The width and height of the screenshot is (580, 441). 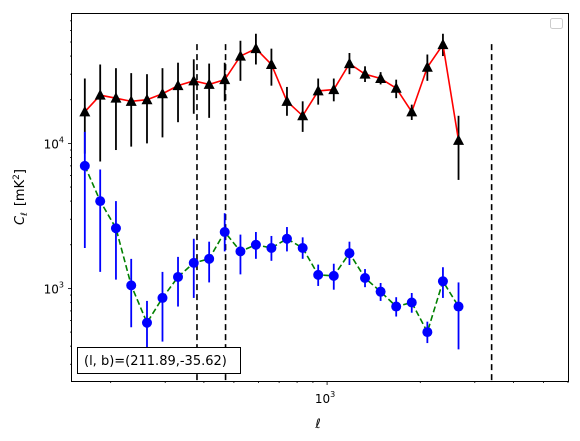 I want to click on annotation-text: (l, b)=(211.89,-35.62), so click(x=155, y=361).